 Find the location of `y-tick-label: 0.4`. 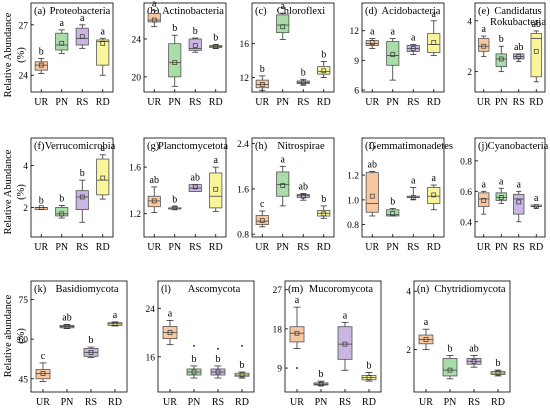

y-tick-label: 0.4 is located at coordinates (466, 223).